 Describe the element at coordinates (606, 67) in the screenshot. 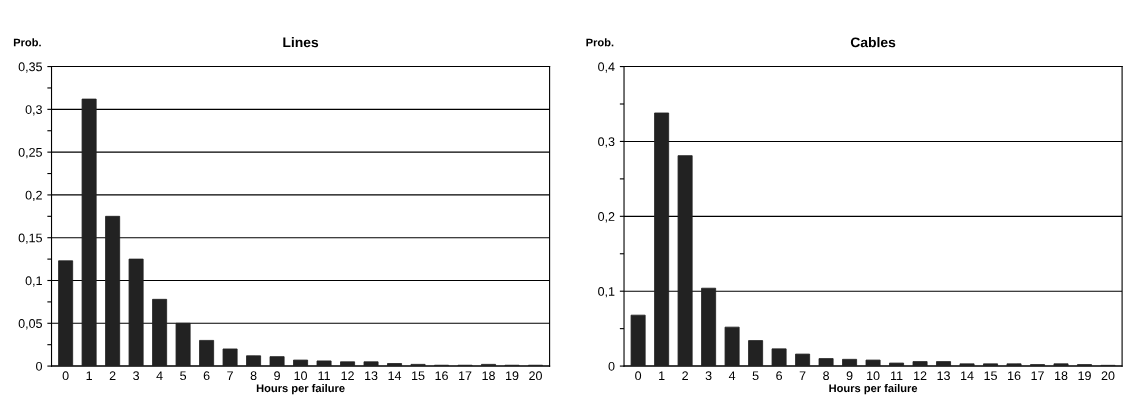

I see `y-tick-label: 0,4` at that location.